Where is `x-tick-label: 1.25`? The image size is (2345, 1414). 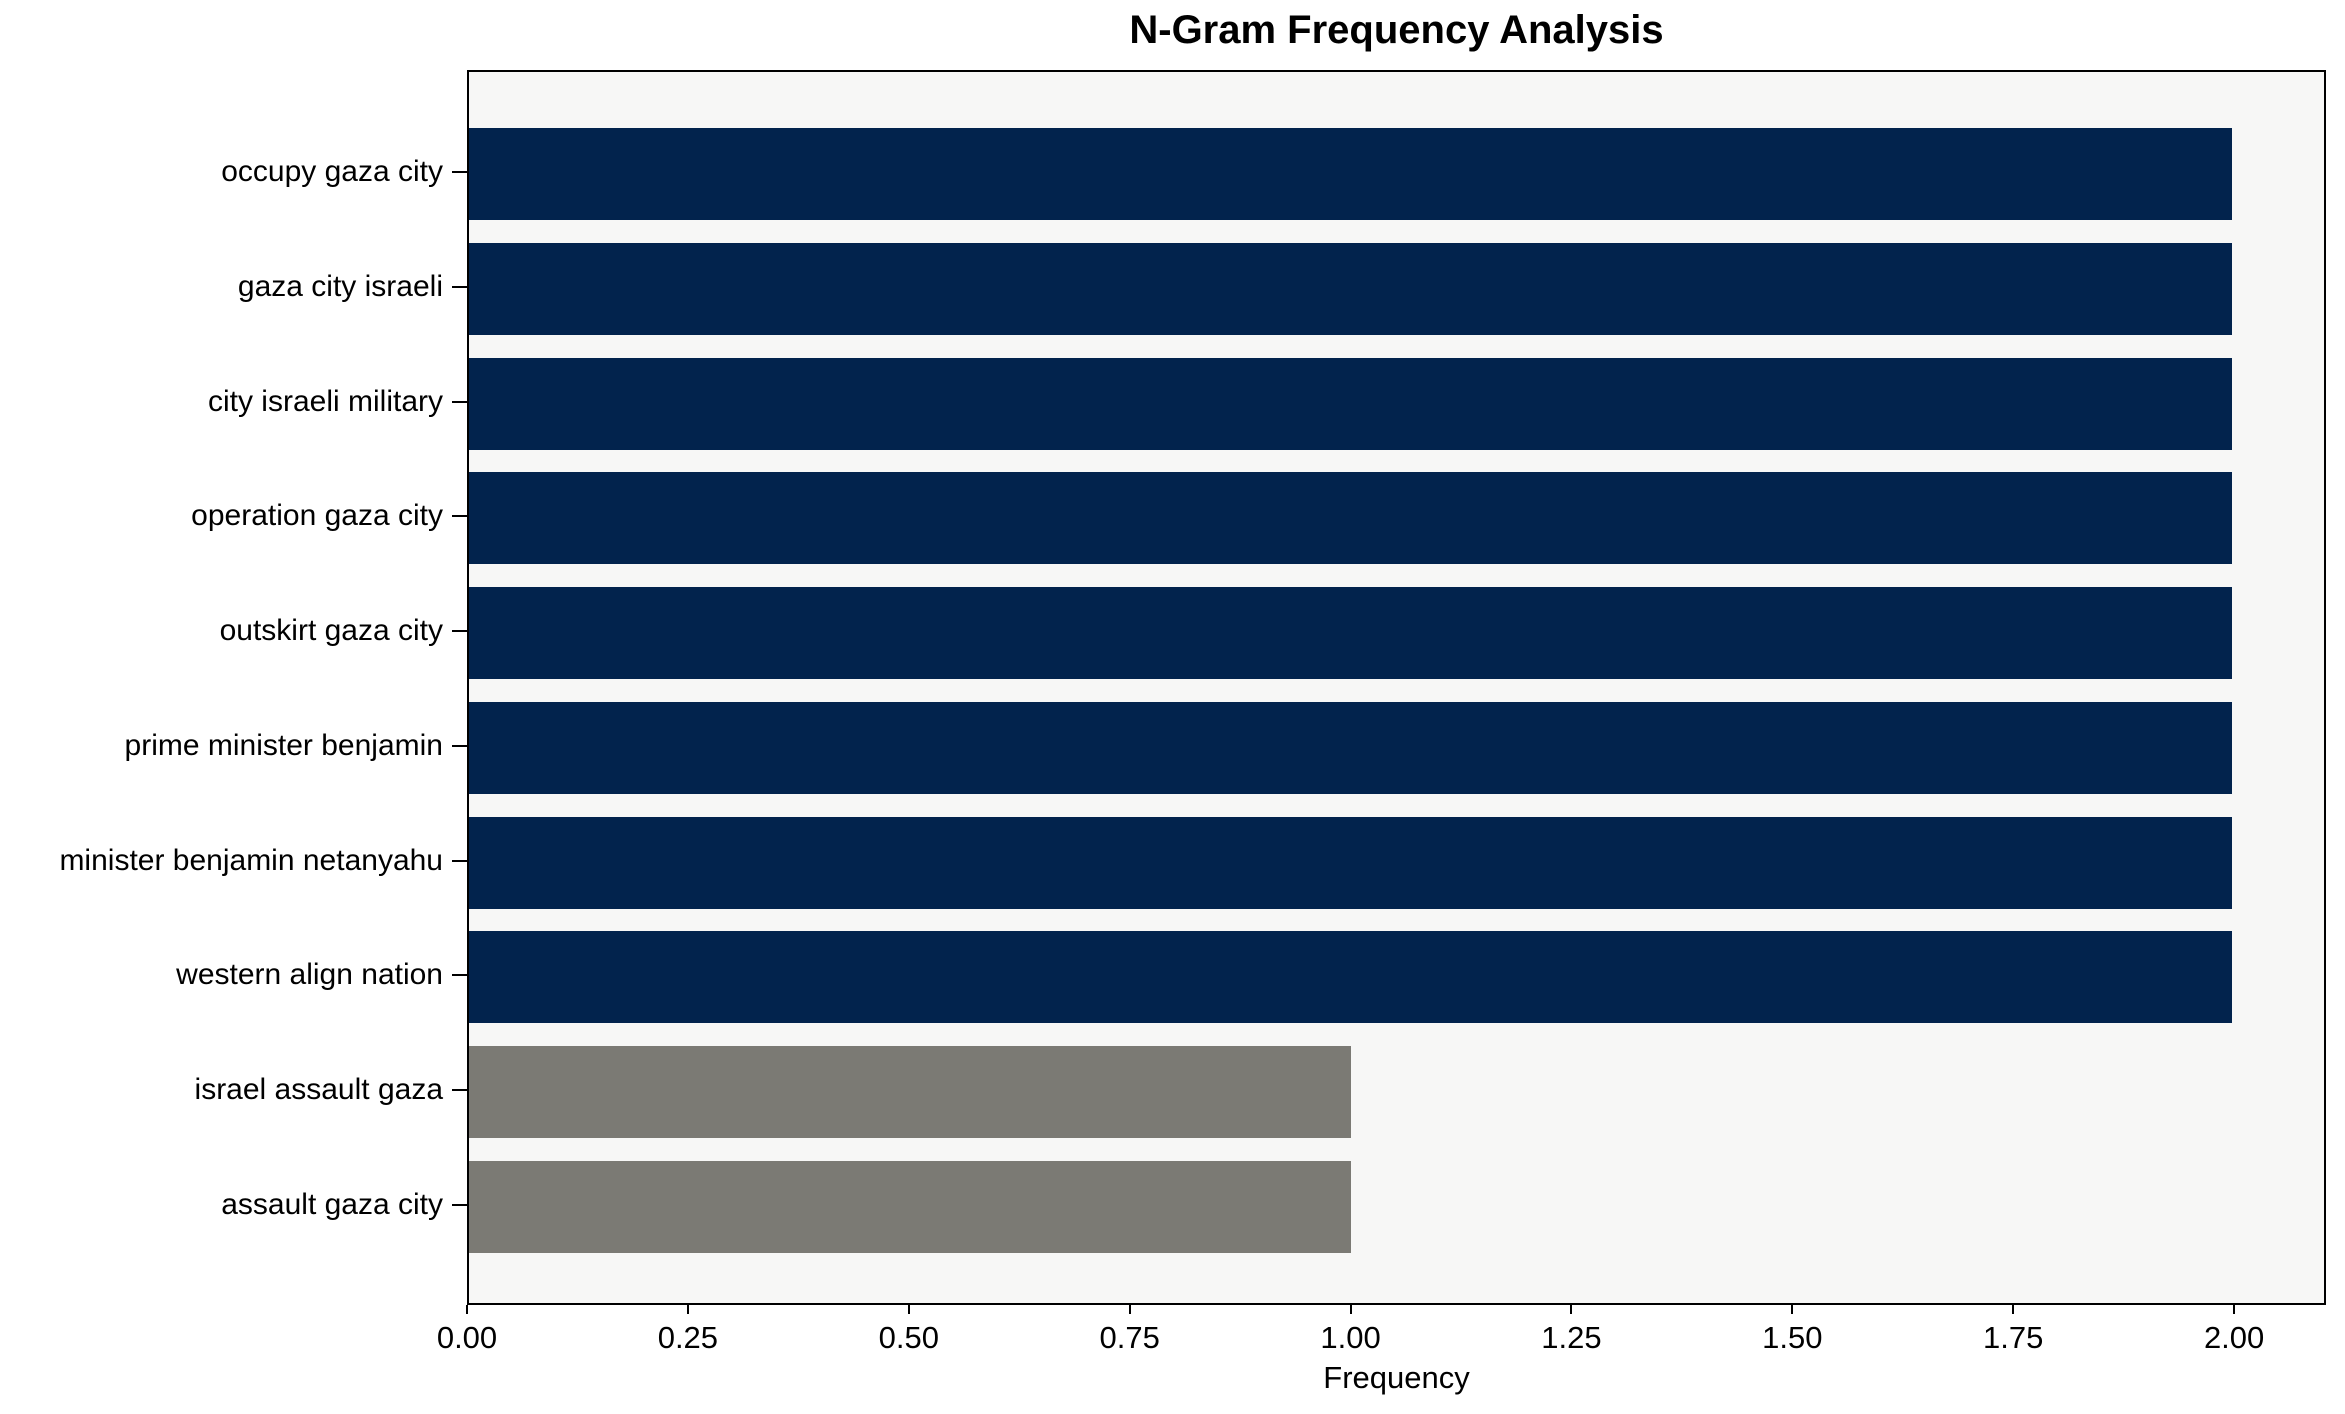 x-tick-label: 1.25 is located at coordinates (1571, 1337).